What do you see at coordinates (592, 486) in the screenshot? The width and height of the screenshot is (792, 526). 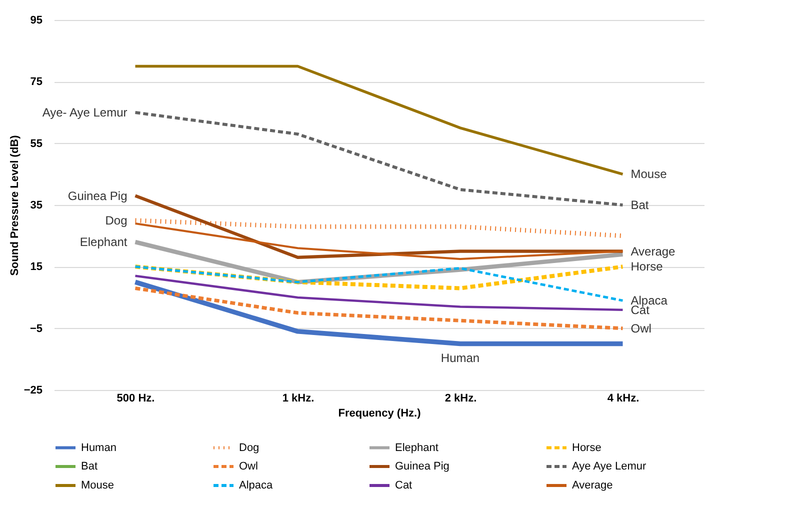 I see `legend-label: Average` at bounding box center [592, 486].